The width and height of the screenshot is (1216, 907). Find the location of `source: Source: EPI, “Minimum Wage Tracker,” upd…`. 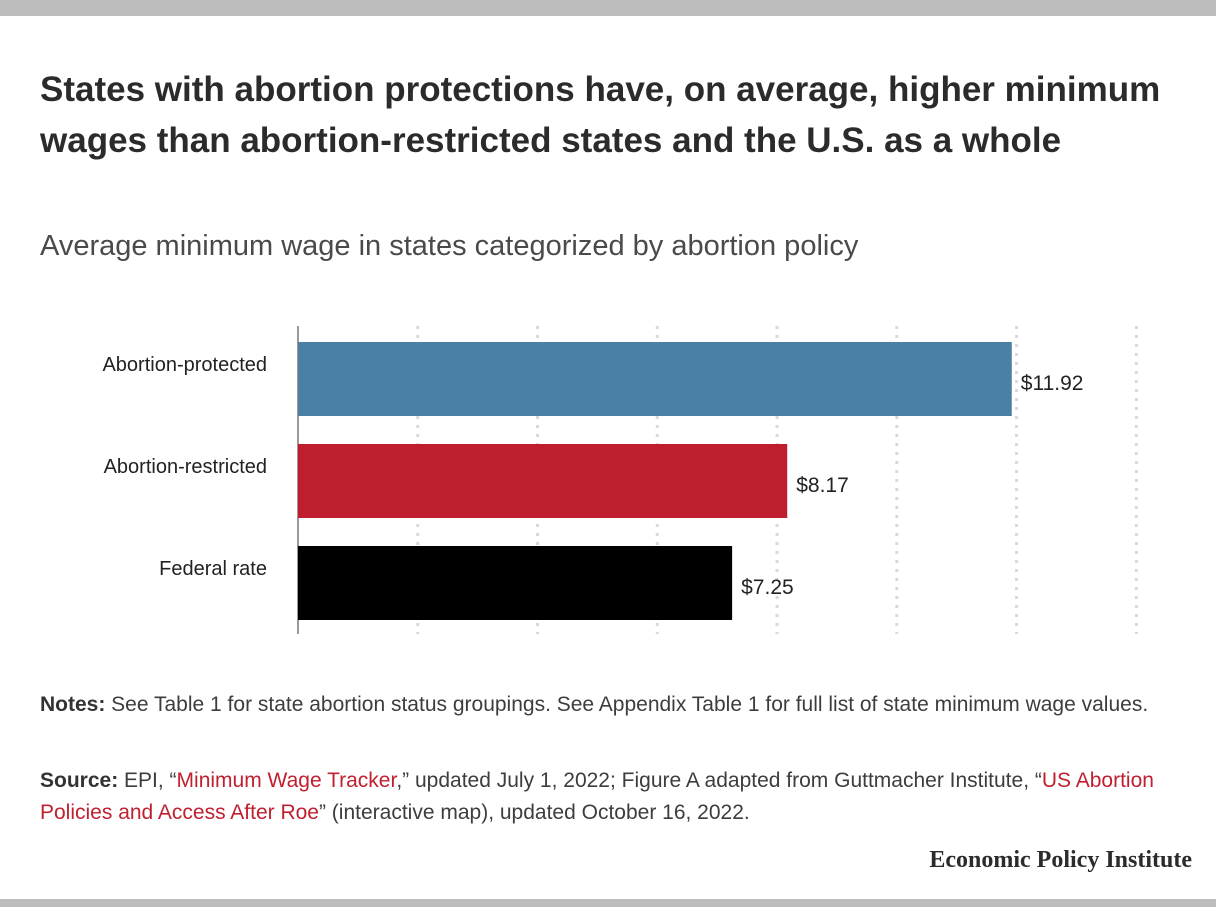

source: Source: EPI, “Minimum Wage Tracker,” upd… is located at coordinates (610, 797).